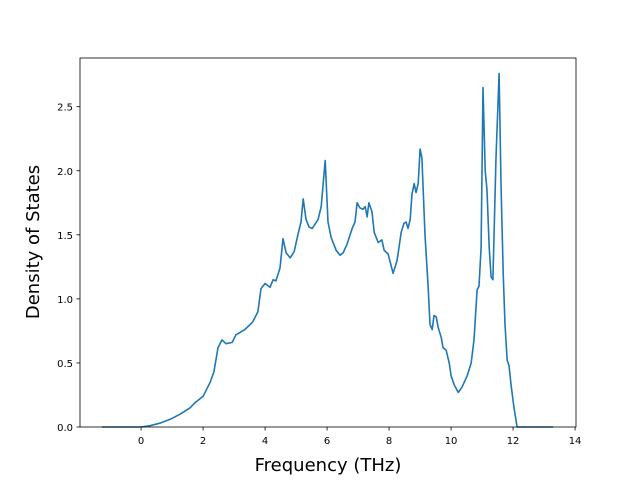  I want to click on y-tick-label: 2.5, so click(65, 108).